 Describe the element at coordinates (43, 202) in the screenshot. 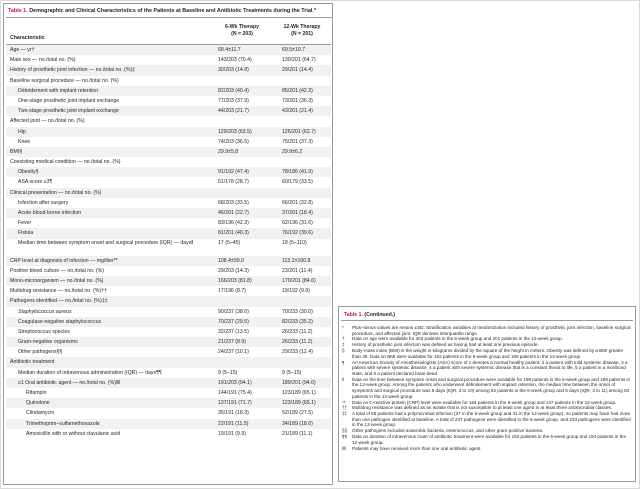

I see `row-label: Infection after surgery` at that location.